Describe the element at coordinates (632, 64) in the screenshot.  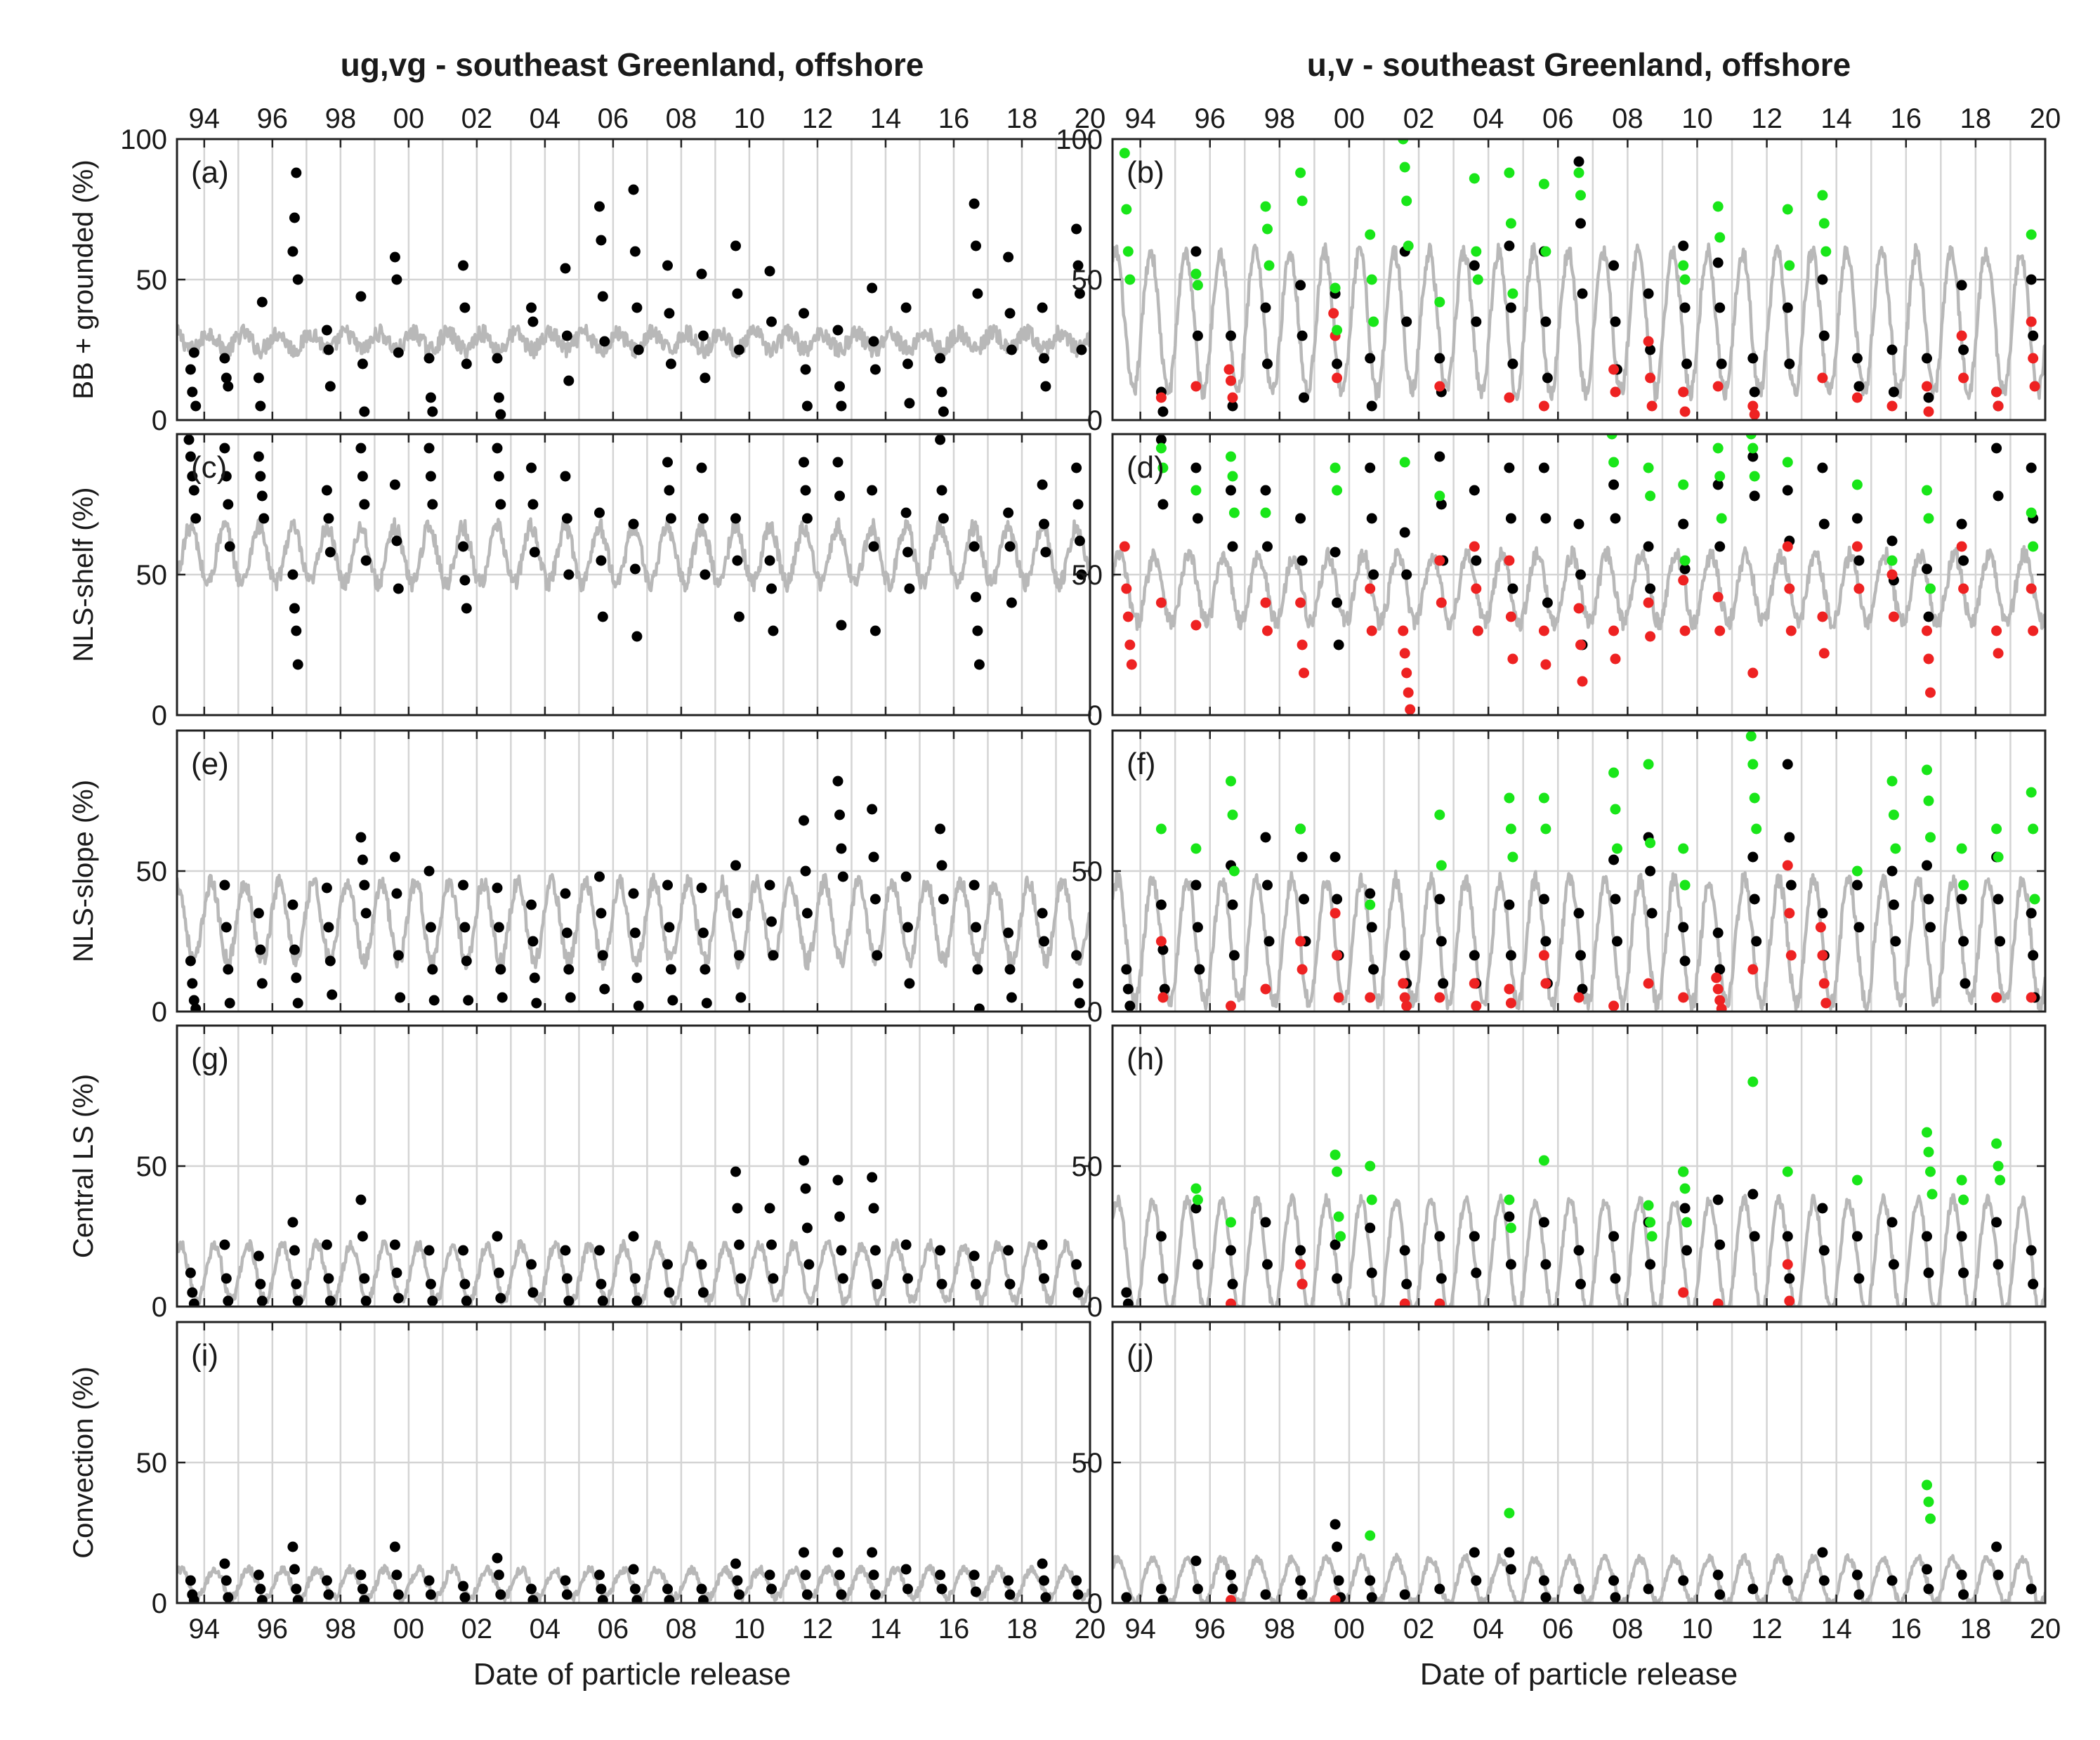
I see `left-column-title: ug,vg - southeast Greenland, offshore` at that location.